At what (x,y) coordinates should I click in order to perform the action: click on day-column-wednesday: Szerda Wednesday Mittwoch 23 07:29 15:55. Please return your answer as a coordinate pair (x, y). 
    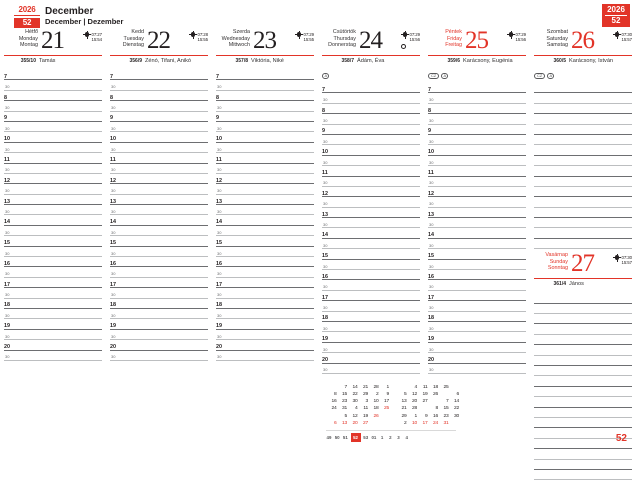
    Looking at the image, I should click on (265, 194).